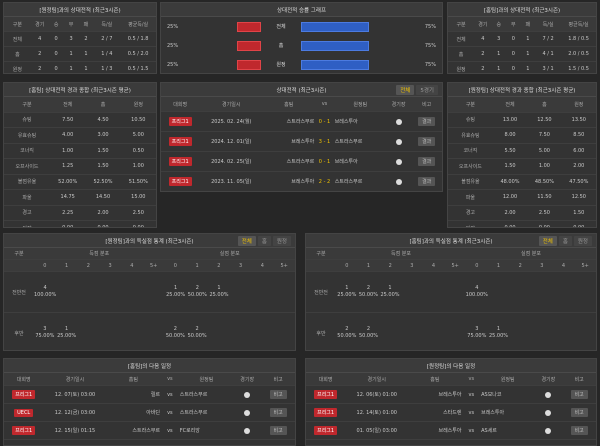 Image resolution: width=600 pixels, height=446 pixels. I want to click on header-cell: 경기, so click(40, 24).